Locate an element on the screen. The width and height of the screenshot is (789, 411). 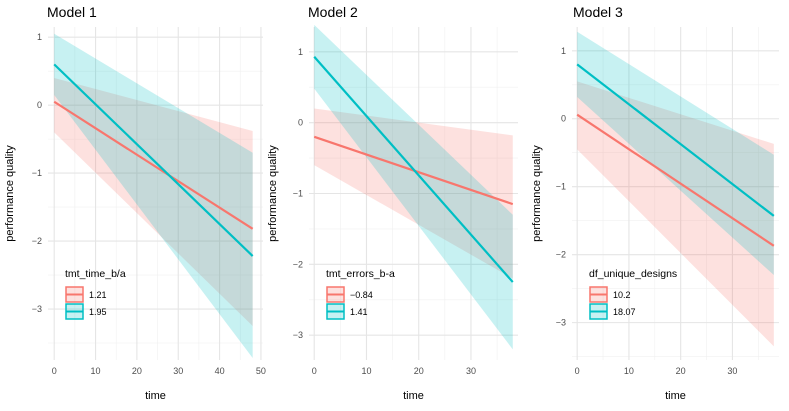
series-line-1.21 is located at coordinates (153, 165).